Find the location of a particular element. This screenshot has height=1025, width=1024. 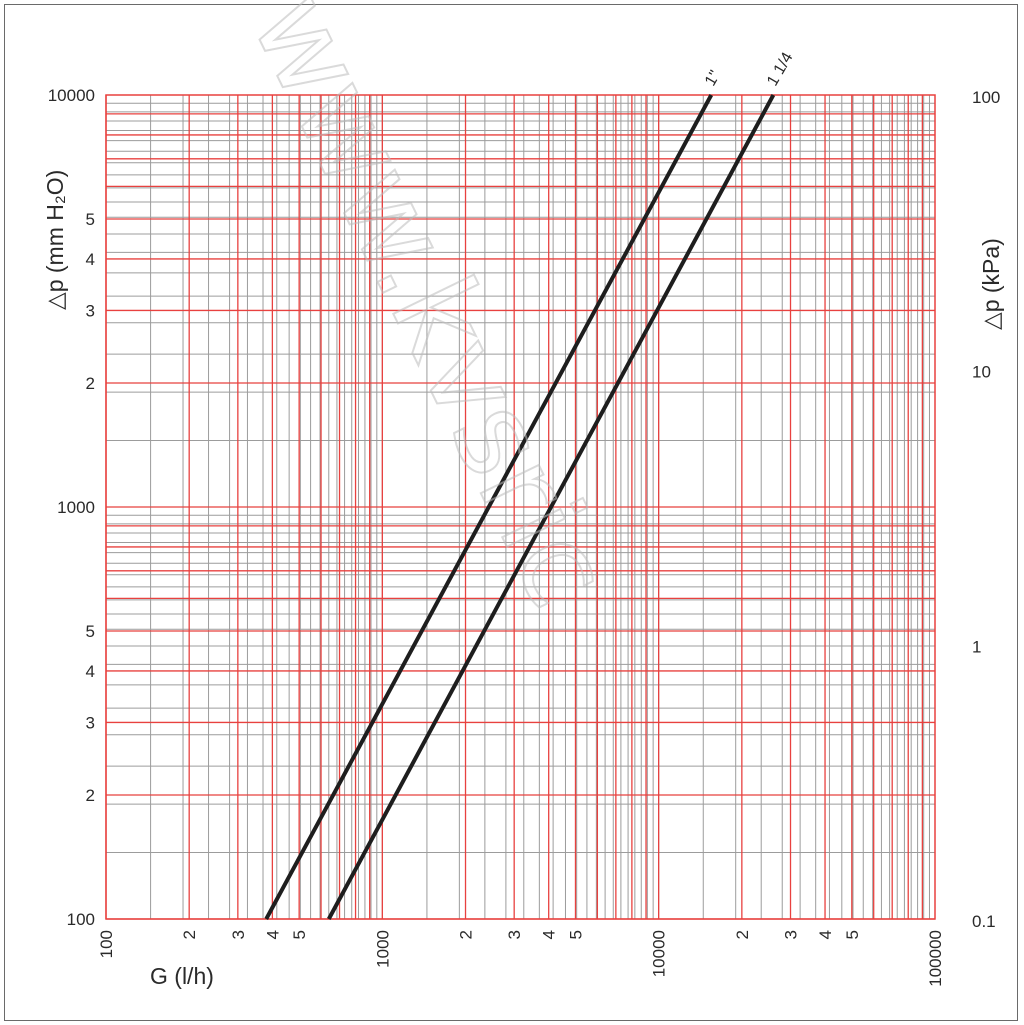

y2-axis-title: △p (kPa) is located at coordinates (991, 284).